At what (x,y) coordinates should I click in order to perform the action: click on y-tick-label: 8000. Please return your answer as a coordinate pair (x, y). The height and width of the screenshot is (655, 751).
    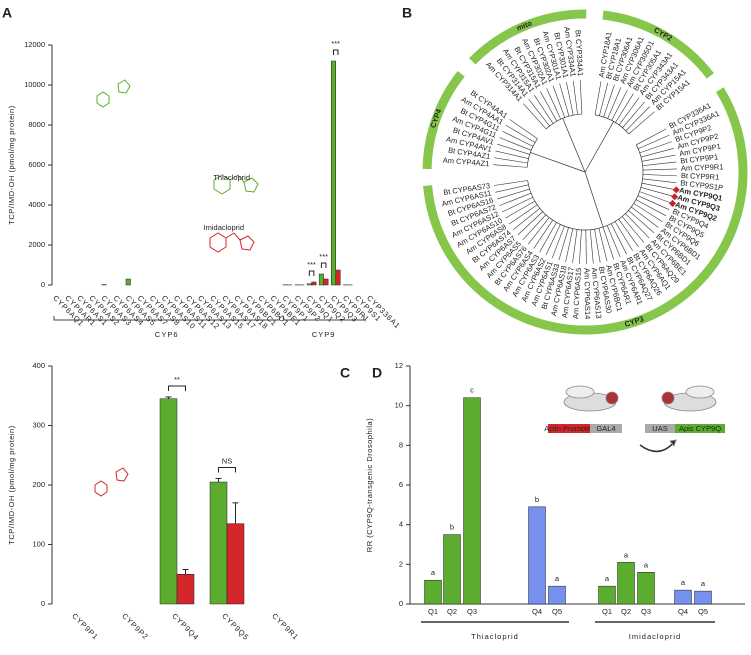
    Looking at the image, I should click on (36, 124).